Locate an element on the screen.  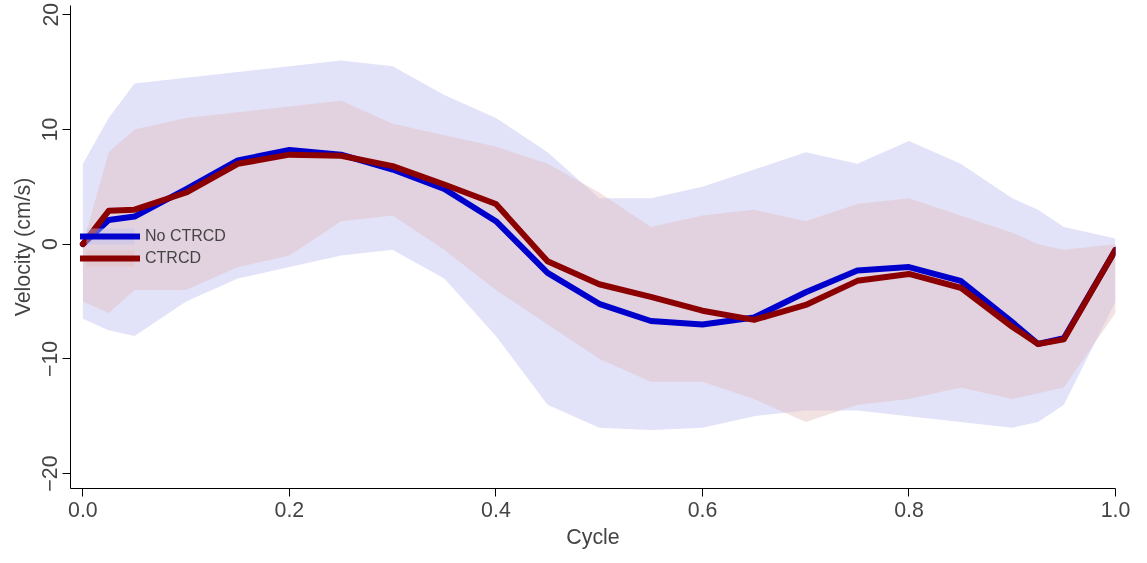
y-tick-label: −20 is located at coordinates (50, 473).